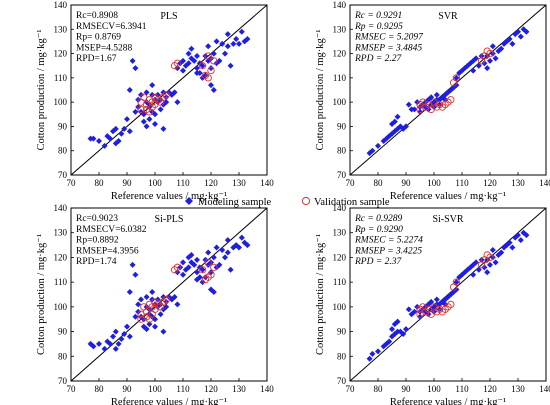 Image resolution: width=550 pixels, height=405 pixels. What do you see at coordinates (169, 219) in the screenshot?
I see `panel-title: Si-PLS` at bounding box center [169, 219].